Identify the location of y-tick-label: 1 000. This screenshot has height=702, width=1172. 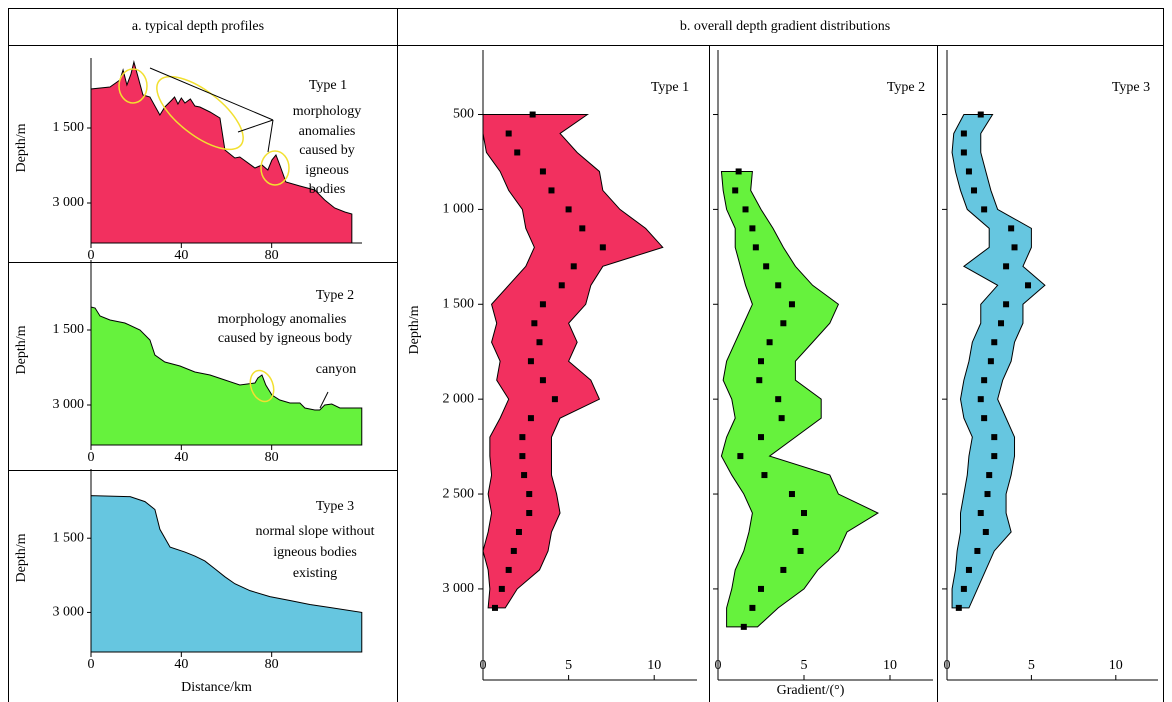
(459, 209).